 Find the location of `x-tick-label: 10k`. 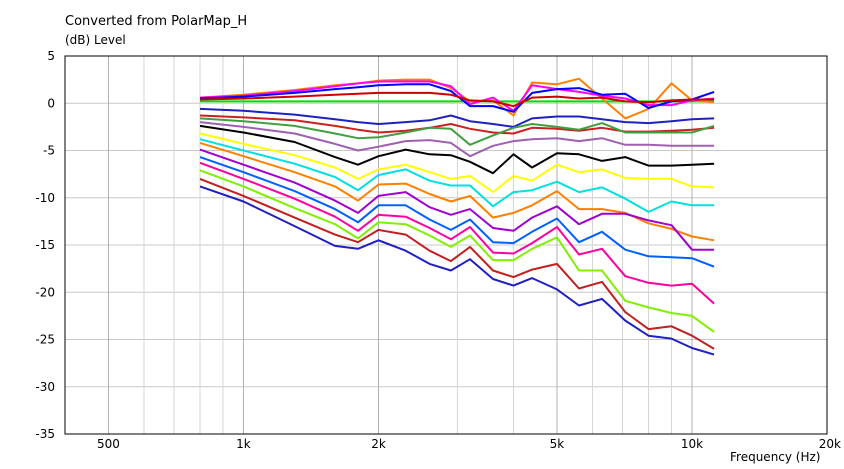

x-tick-label: 10k is located at coordinates (692, 444).